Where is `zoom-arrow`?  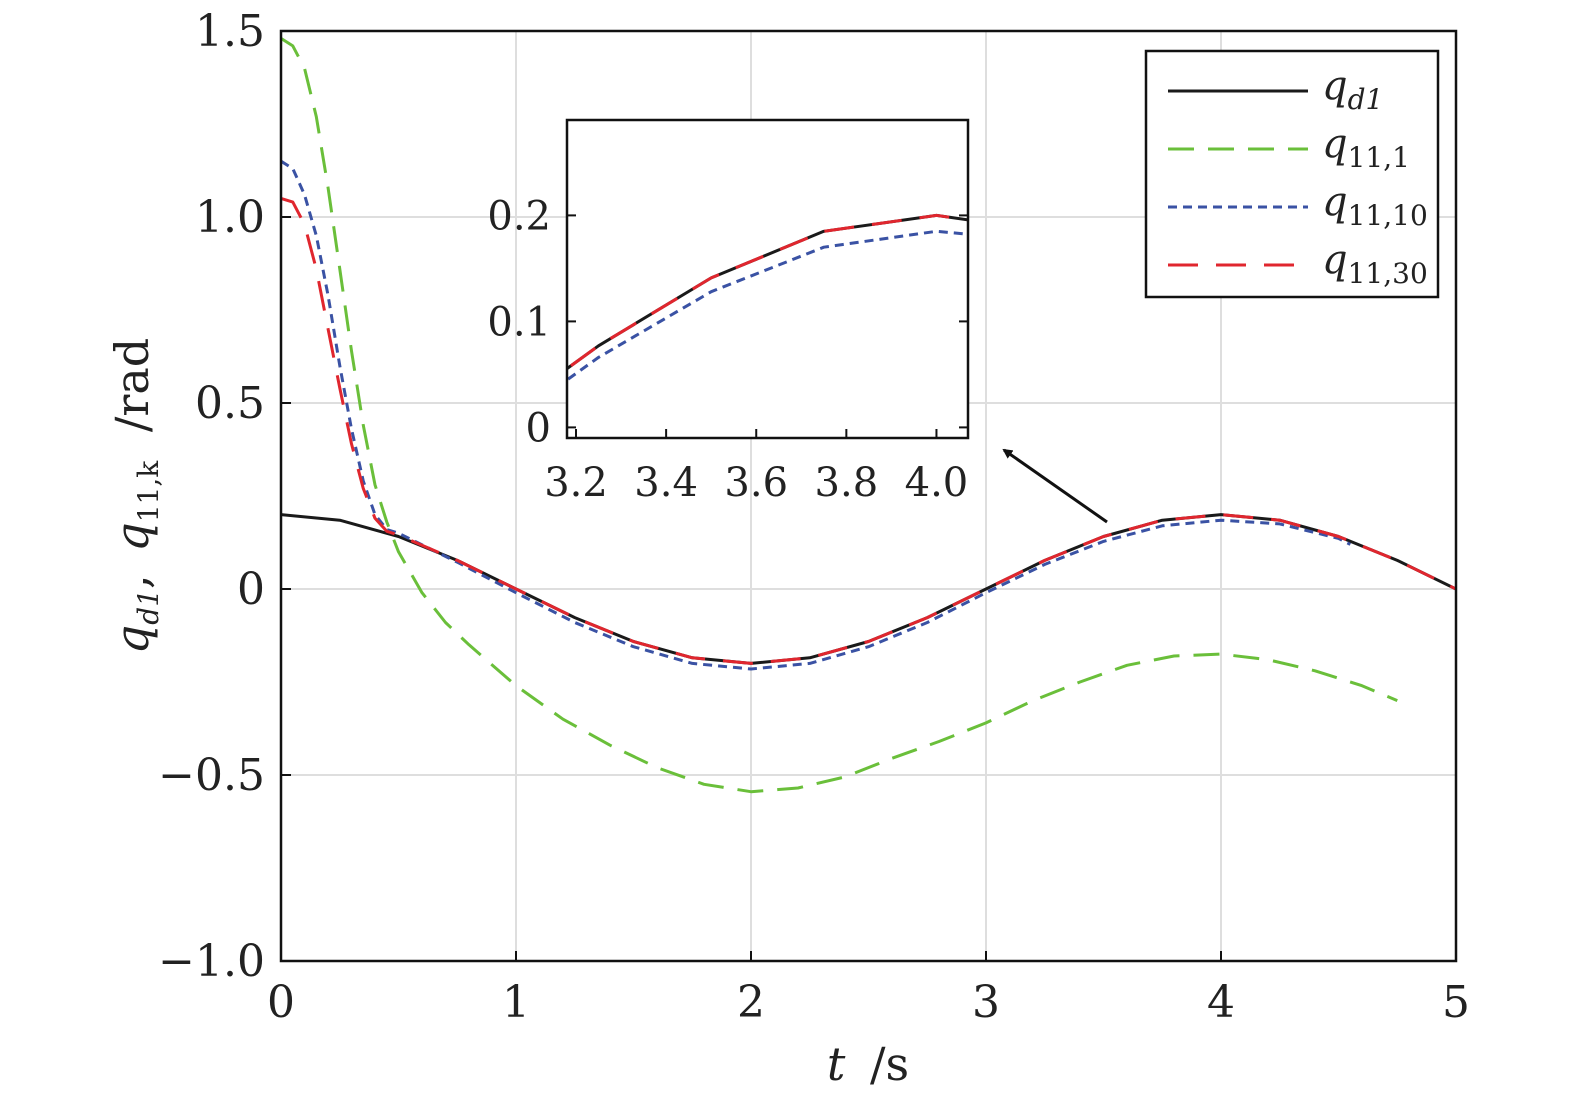
zoom-arrow is located at coordinates (1055, 486).